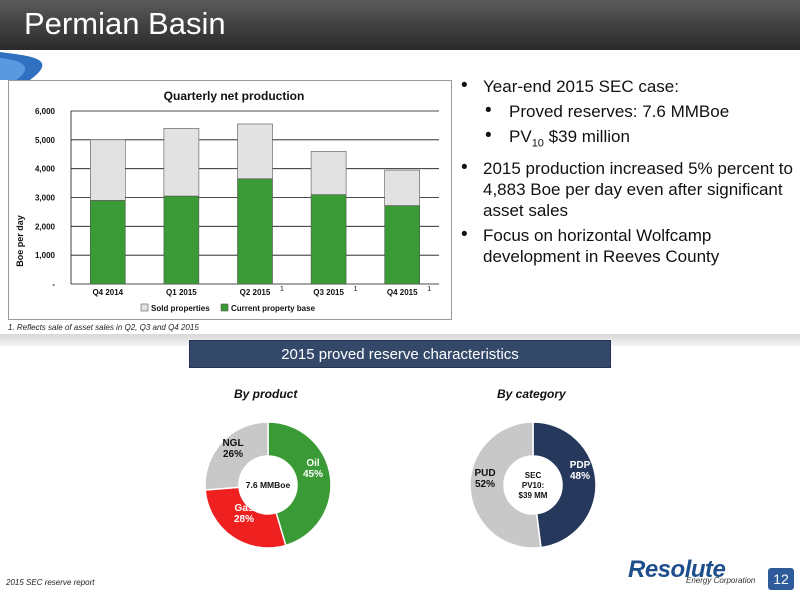 This screenshot has width=800, height=600. What do you see at coordinates (53, 284) in the screenshot?
I see `y-tick-label: -` at bounding box center [53, 284].